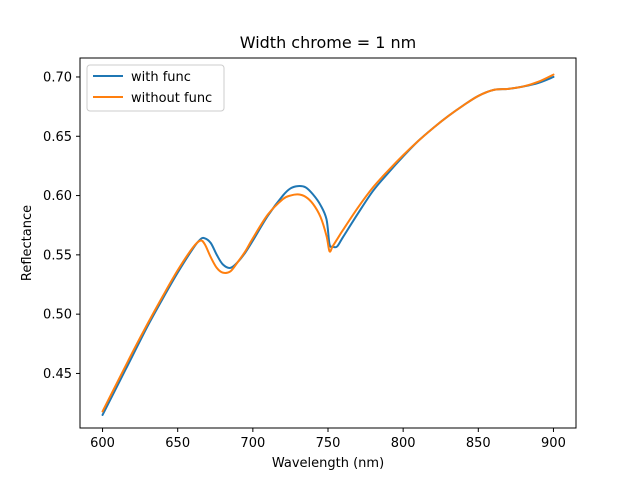  Describe the element at coordinates (328, 443) in the screenshot. I see `x-tick-label: 750` at that location.